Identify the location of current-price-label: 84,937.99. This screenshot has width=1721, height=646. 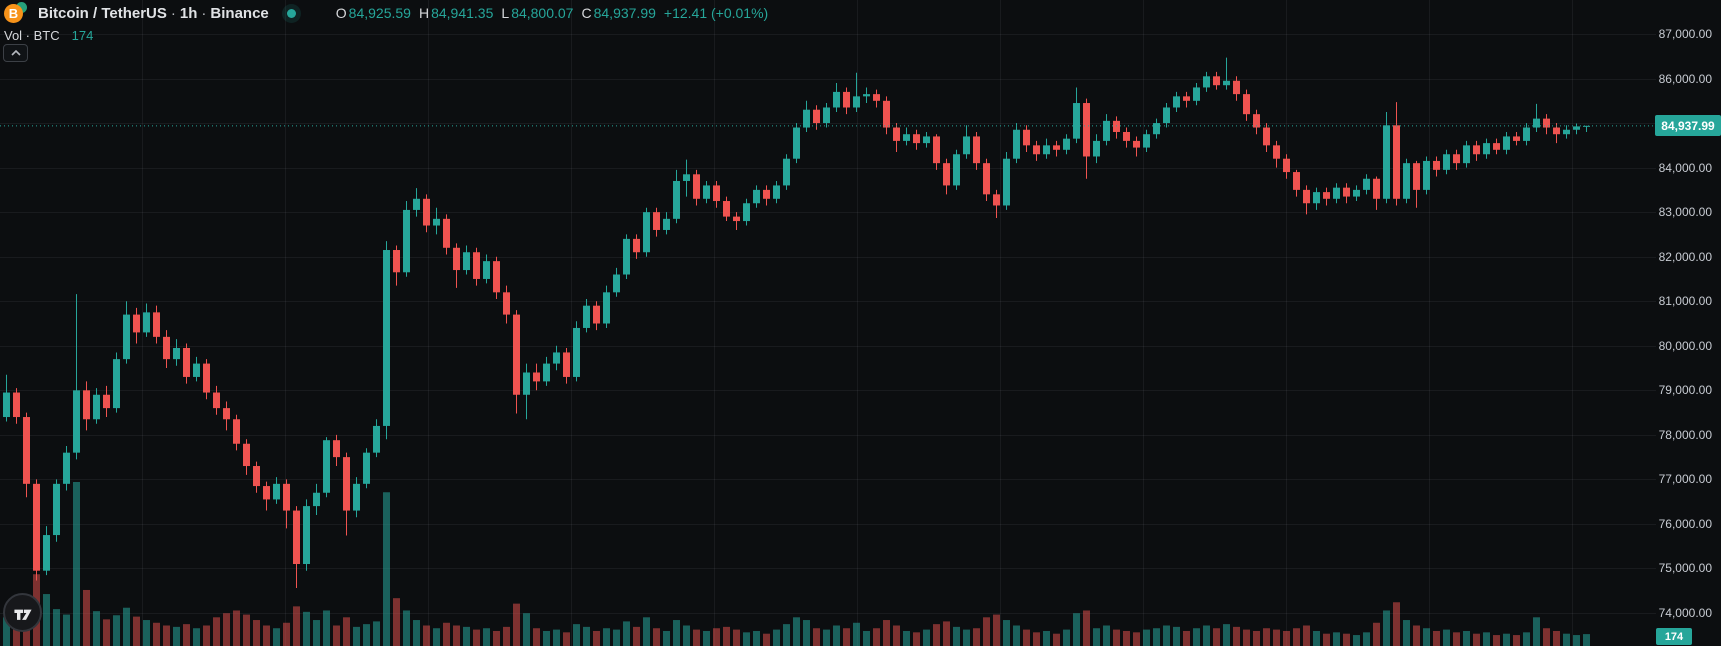
(1688, 126).